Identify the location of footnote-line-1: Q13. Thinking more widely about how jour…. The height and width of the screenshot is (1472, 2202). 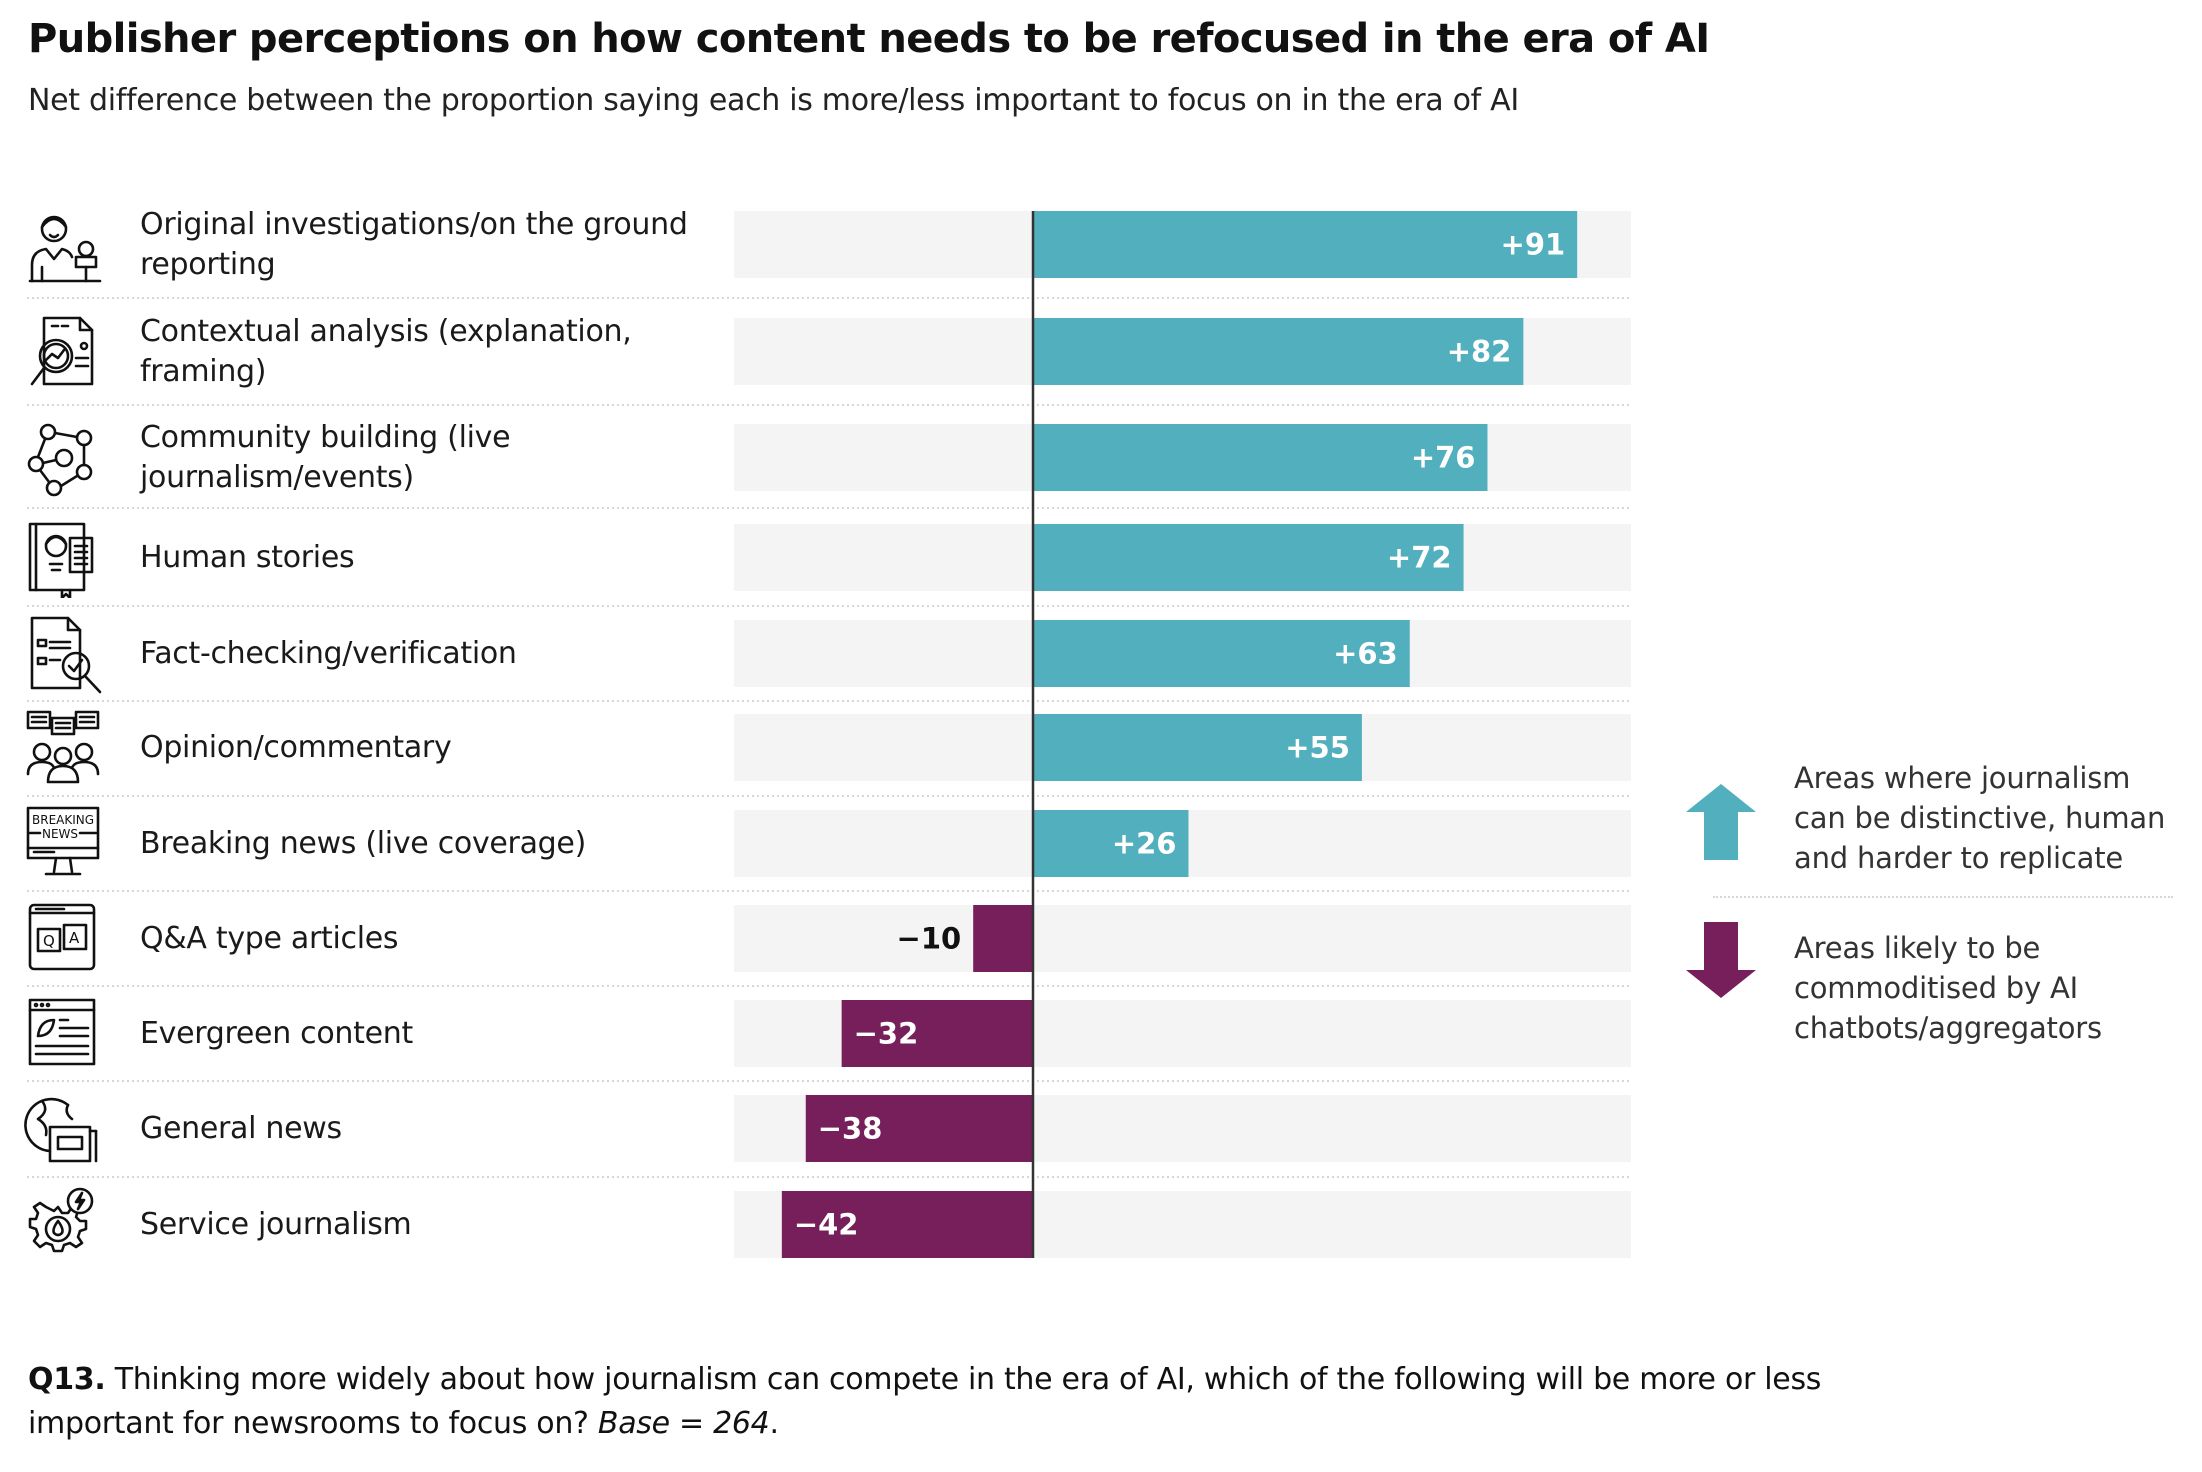
(1028, 1380).